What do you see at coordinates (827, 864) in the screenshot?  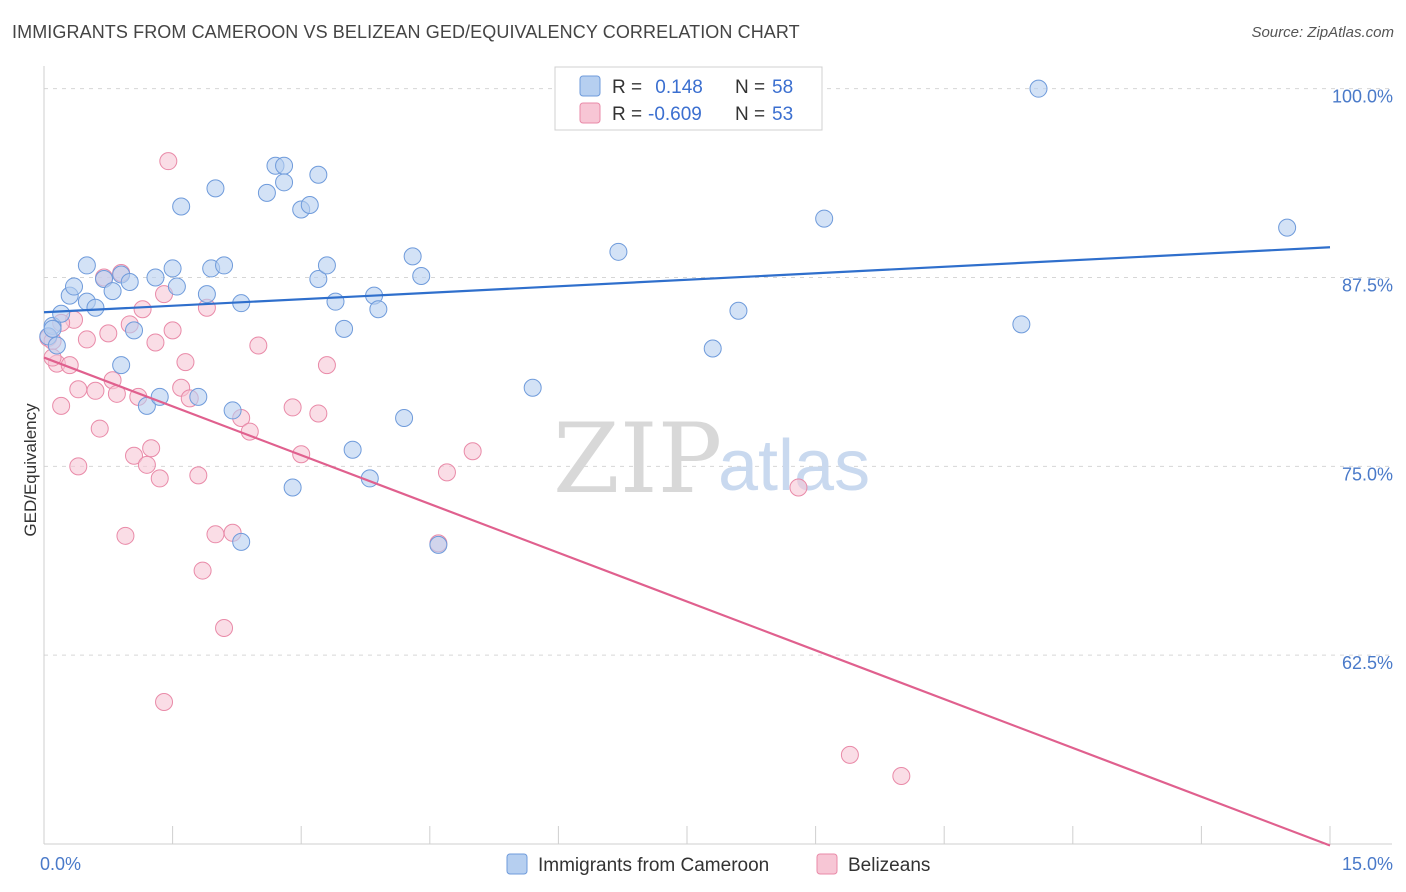 I see `series-legend-swatch-pink` at bounding box center [827, 864].